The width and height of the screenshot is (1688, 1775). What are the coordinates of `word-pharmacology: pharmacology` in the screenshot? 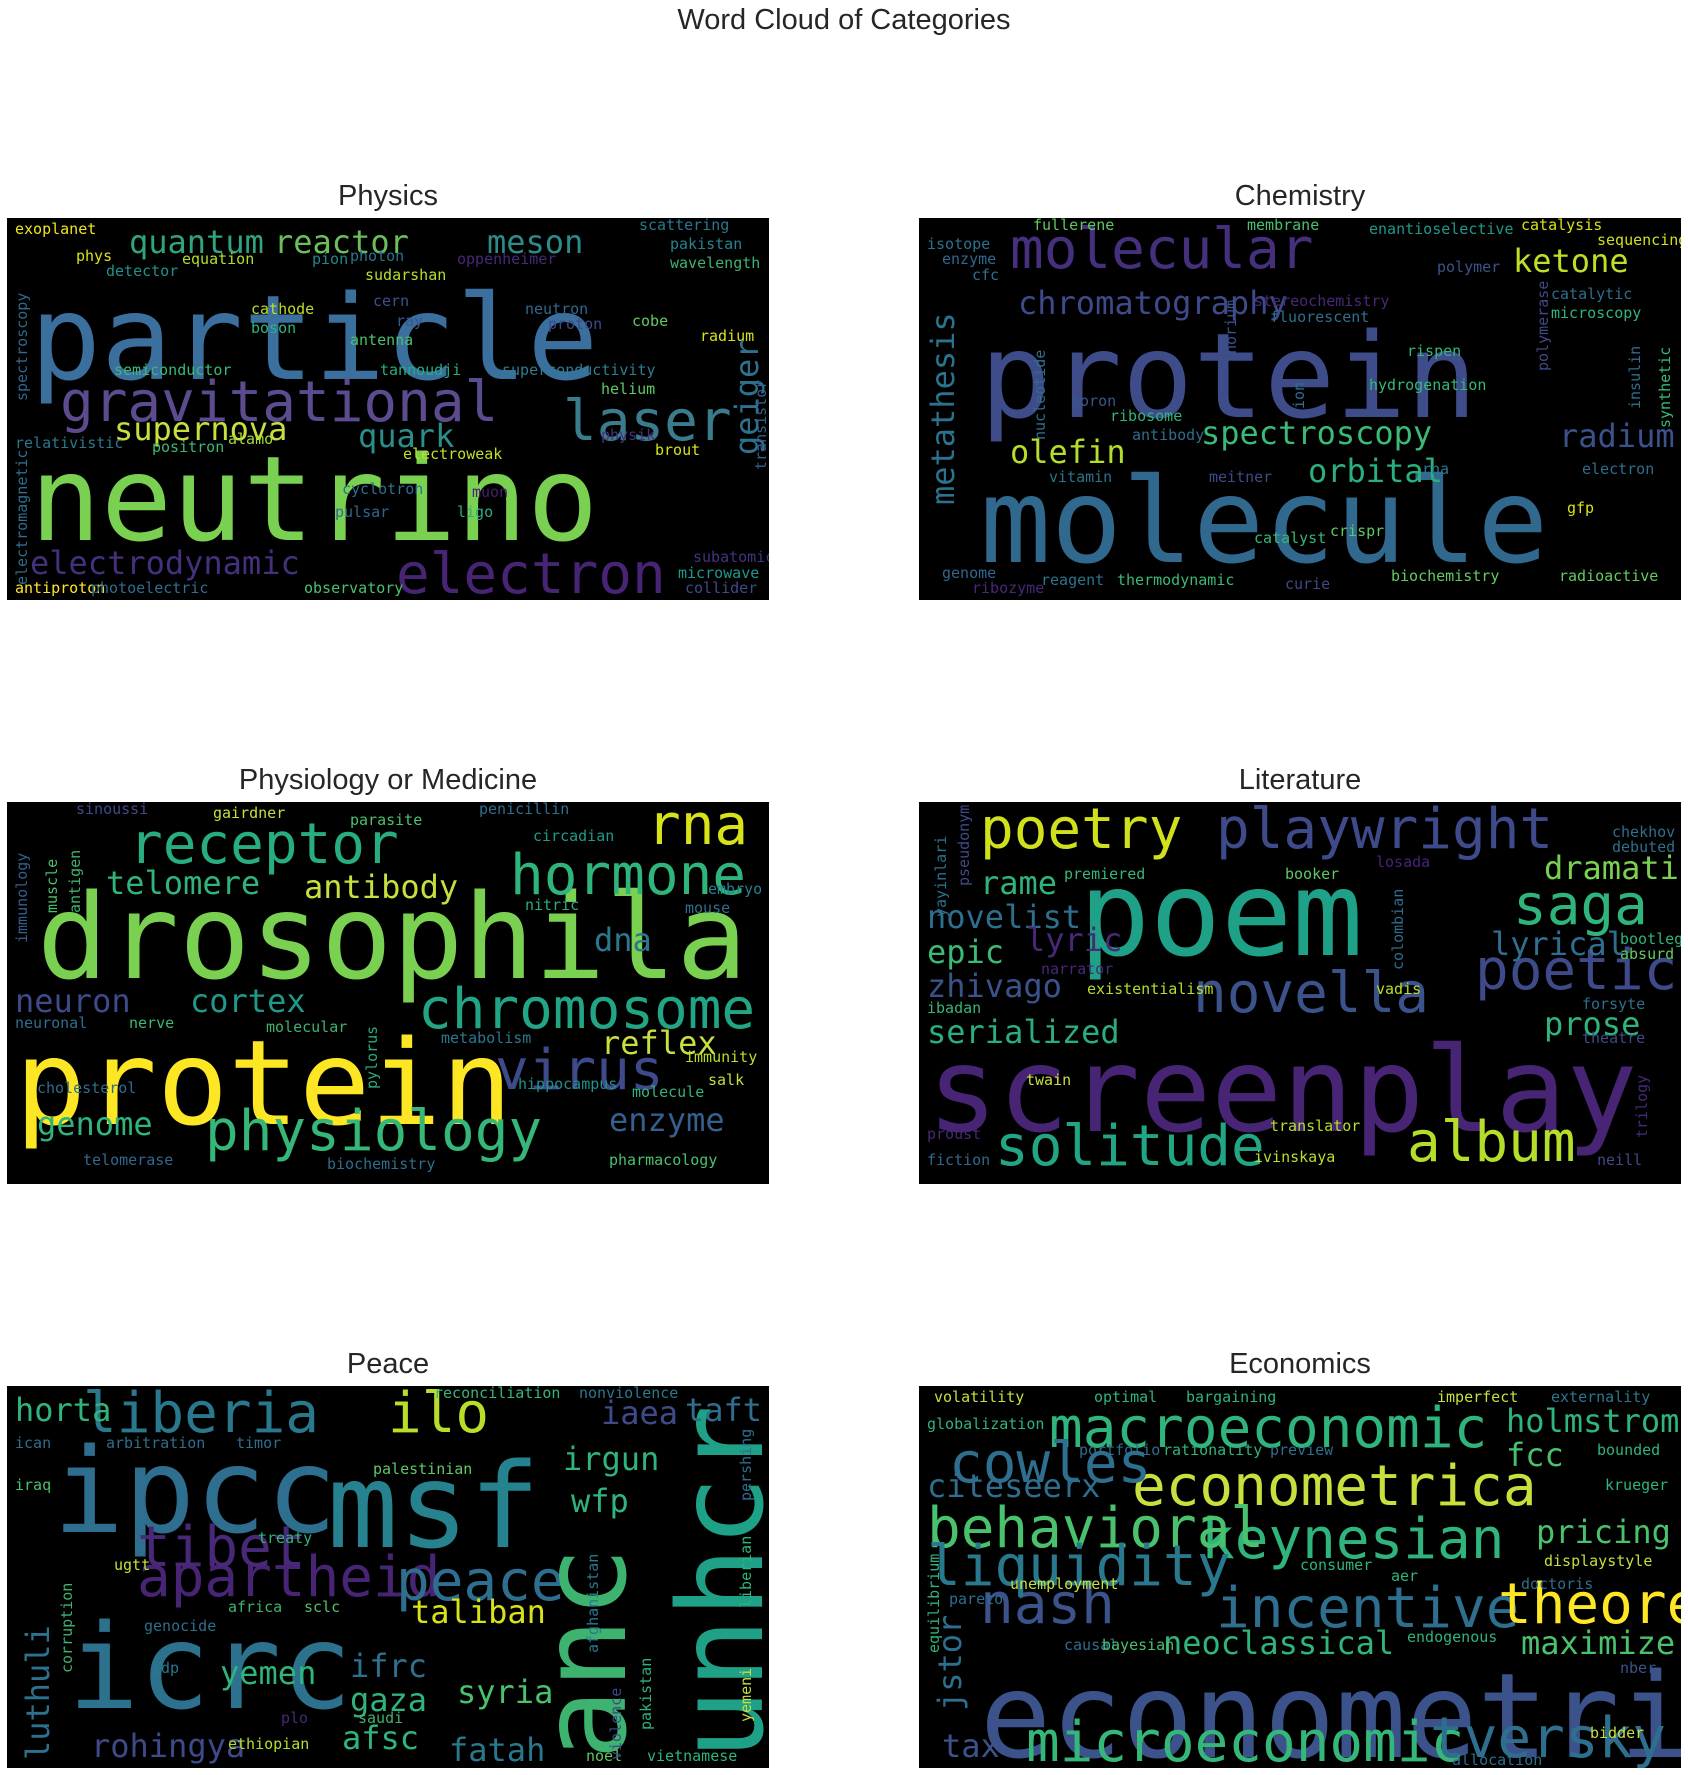 It's located at (663, 1160).